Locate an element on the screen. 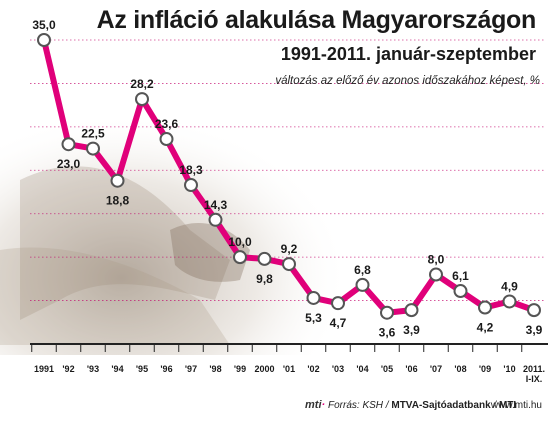 This screenshot has width=550, height=436. source-bold: MTVA-Sajtóadatbank is located at coordinates (441, 405).